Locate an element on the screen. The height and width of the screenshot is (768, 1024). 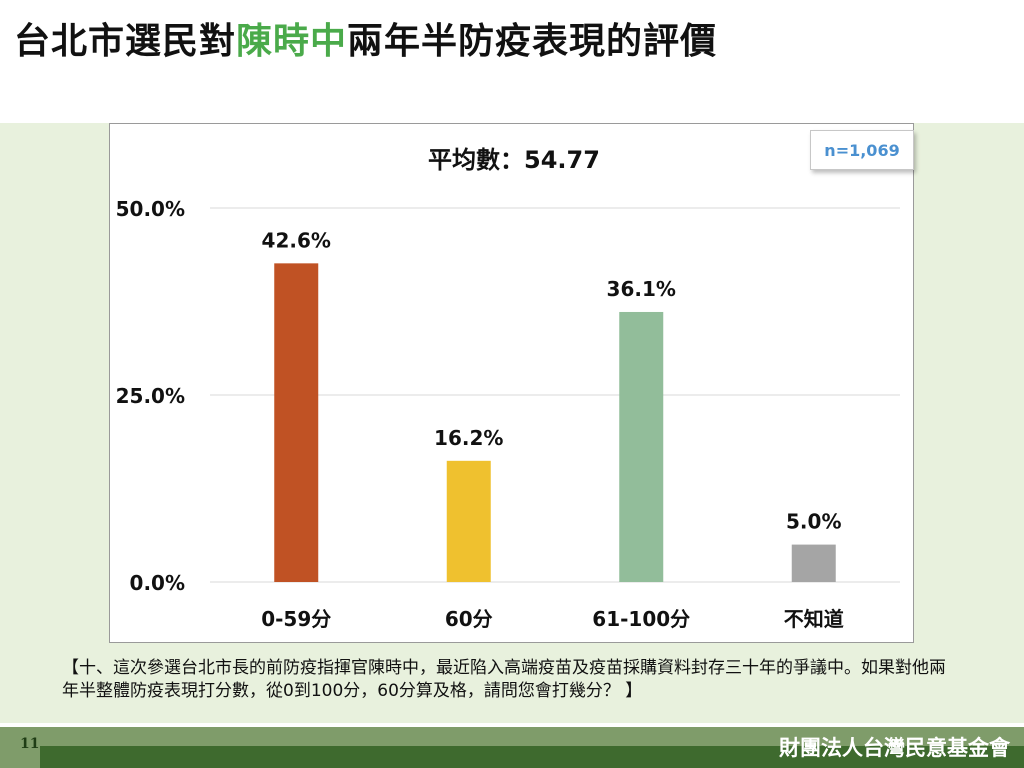
x-tick-label: 不知道 is located at coordinates (814, 619).